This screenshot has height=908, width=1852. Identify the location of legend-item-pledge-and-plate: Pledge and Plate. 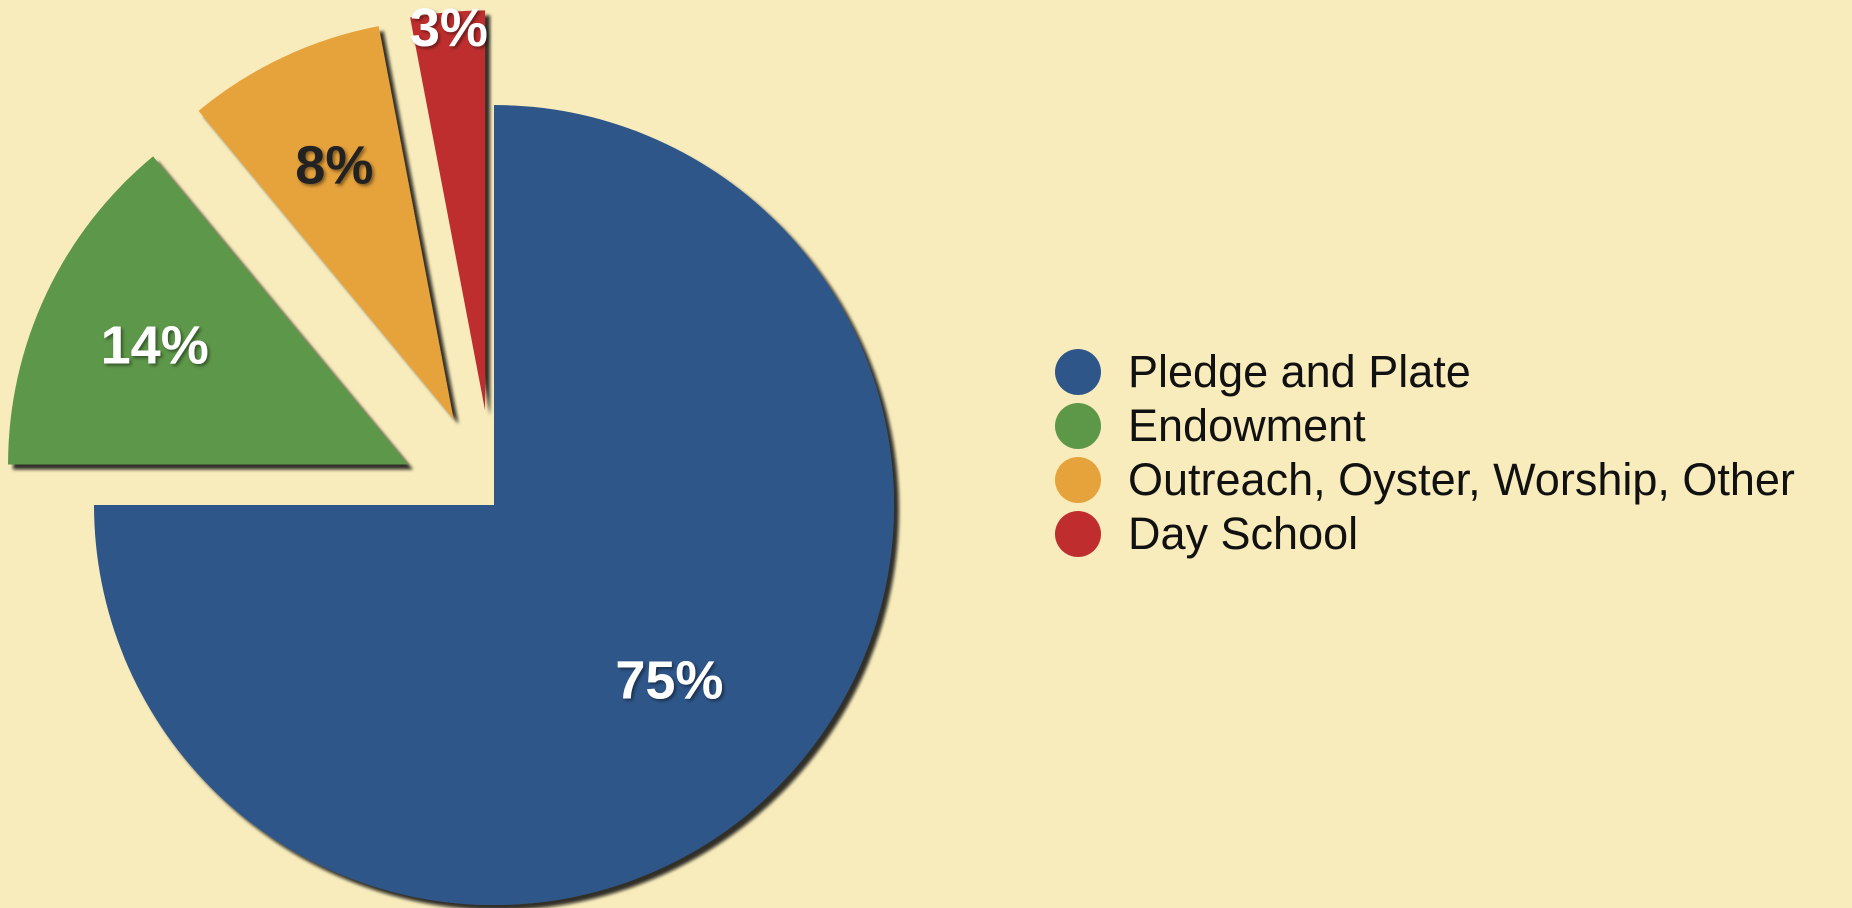
(1425, 372).